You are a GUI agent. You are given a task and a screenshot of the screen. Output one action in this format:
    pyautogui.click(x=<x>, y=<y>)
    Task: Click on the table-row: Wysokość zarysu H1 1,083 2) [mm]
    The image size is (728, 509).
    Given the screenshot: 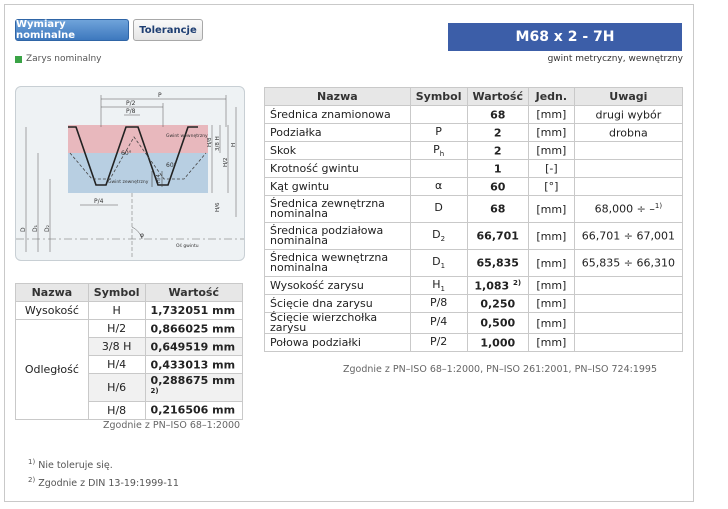 What is the action you would take?
    pyautogui.click(x=474, y=285)
    